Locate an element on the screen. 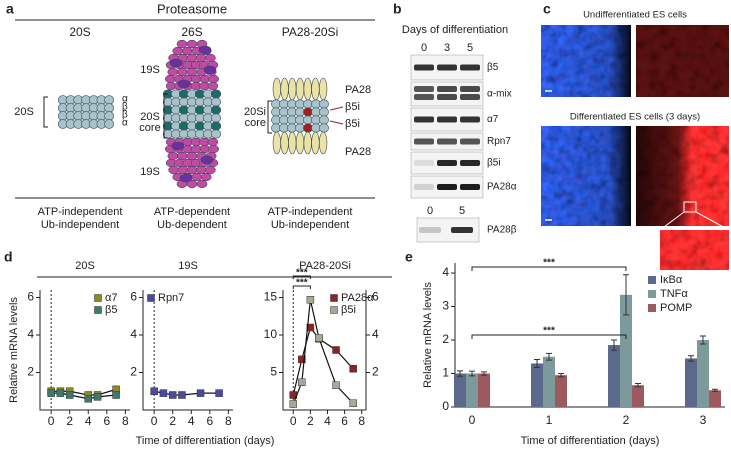 This screenshot has height=449, width=731. column-header: PA28-20Si is located at coordinates (310, 32).